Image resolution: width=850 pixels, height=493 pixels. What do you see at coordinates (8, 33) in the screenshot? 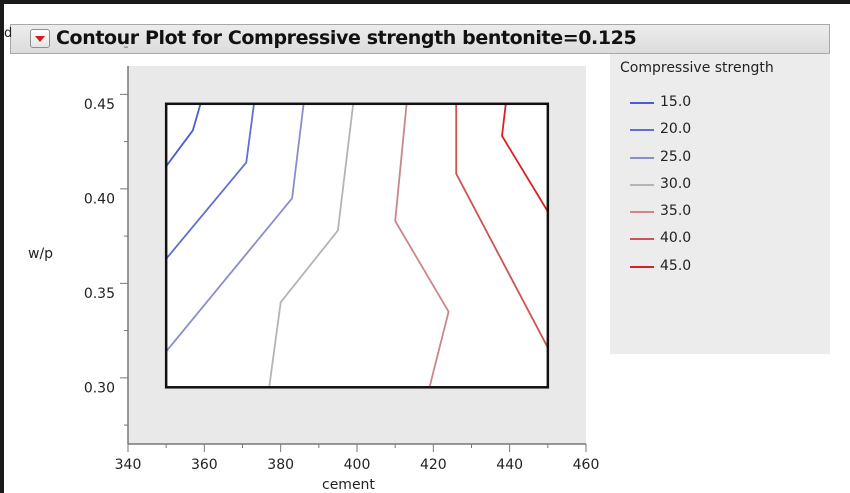
I see `outline-edge-glyph: d` at bounding box center [8, 33].